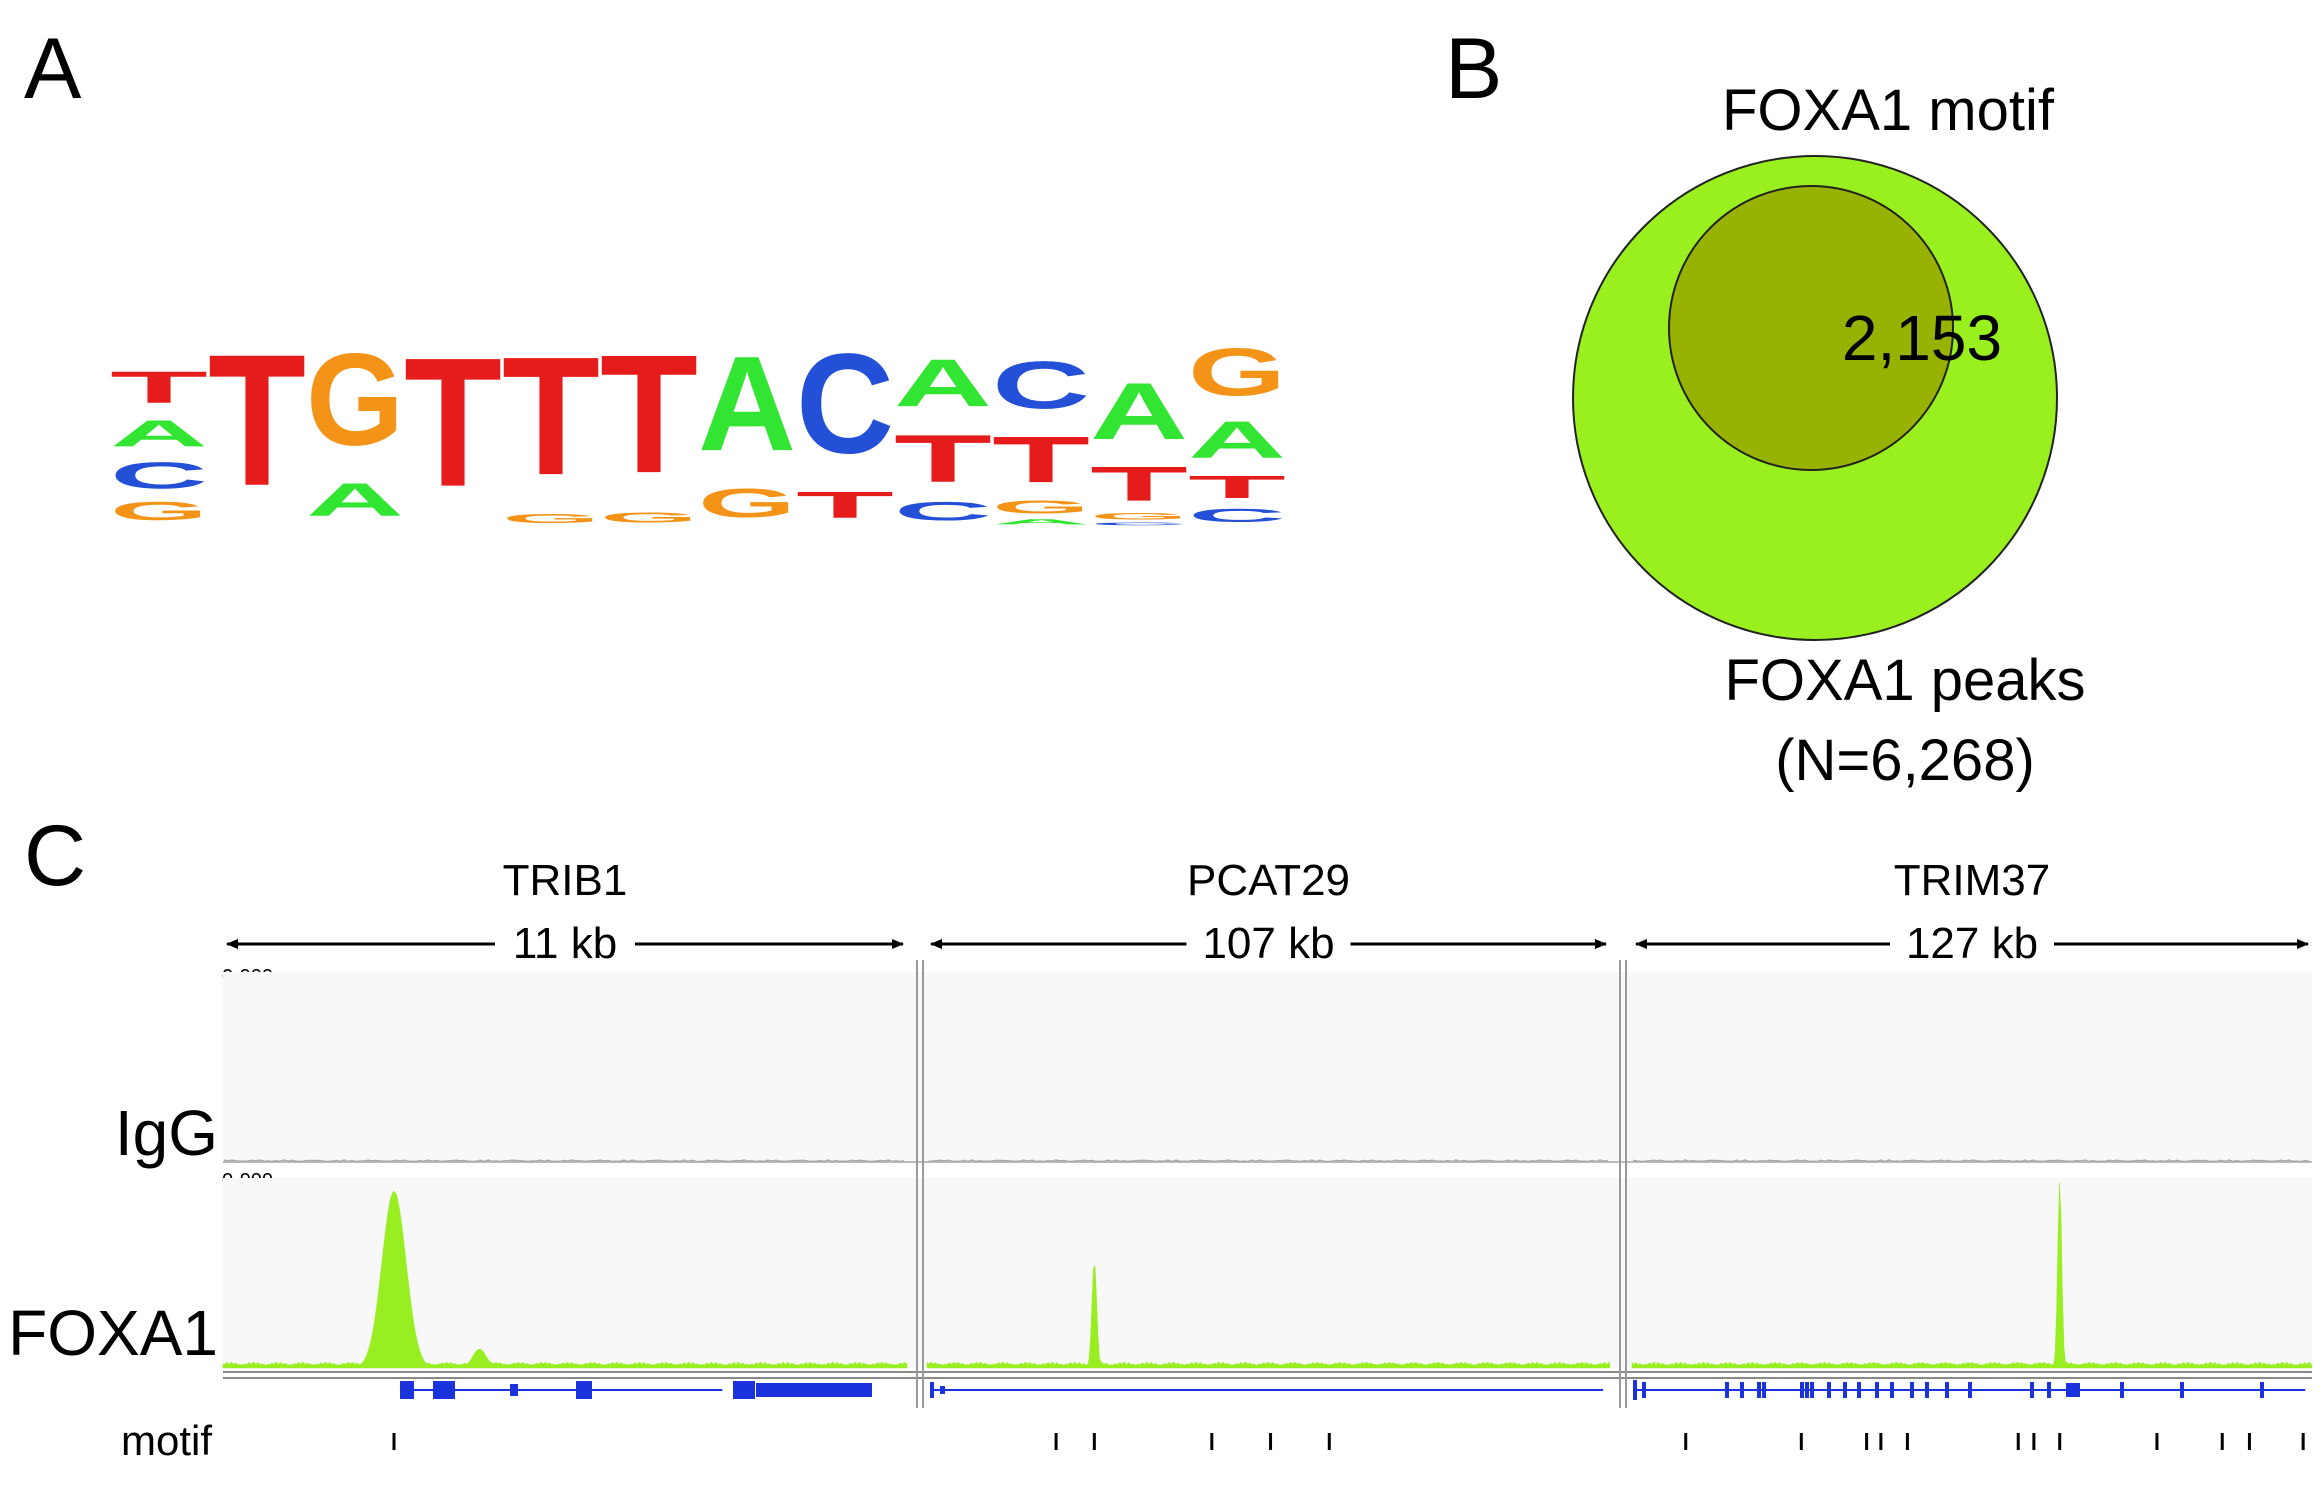 Image resolution: width=2323 pixels, height=1500 pixels. Describe the element at coordinates (1268, 880) in the screenshot. I see `gene-label: PCAT29` at that location.